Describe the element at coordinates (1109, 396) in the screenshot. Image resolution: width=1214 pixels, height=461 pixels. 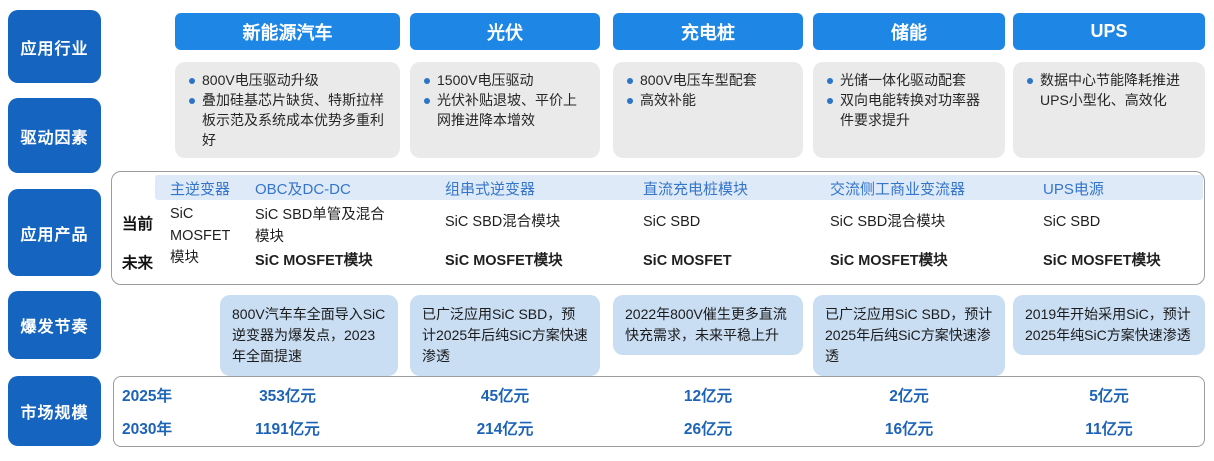
I see `market-value-2025-ups: 5亿元` at that location.